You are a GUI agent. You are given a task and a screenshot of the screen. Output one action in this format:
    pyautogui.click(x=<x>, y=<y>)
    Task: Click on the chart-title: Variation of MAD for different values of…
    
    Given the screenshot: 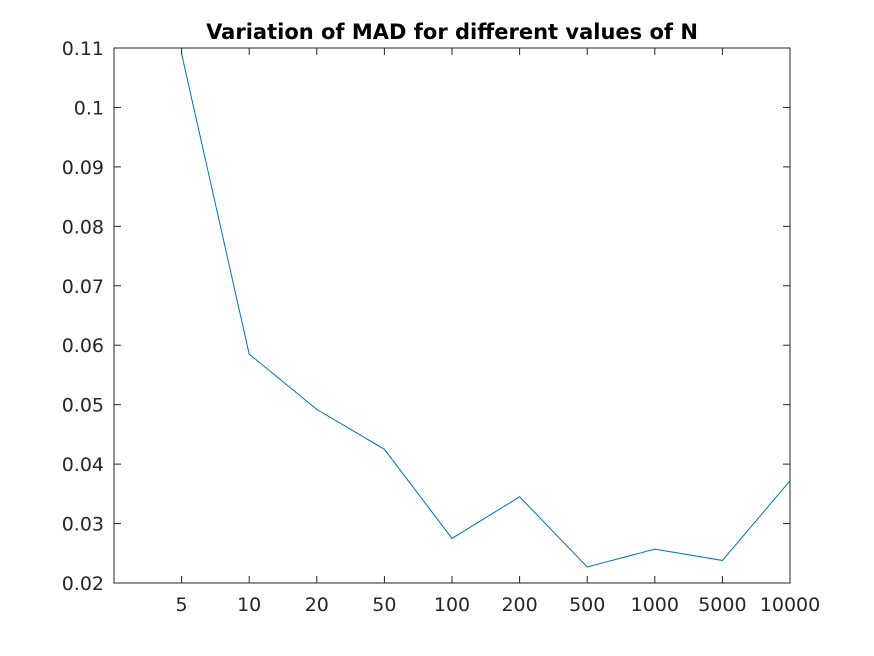 What is the action you would take?
    pyautogui.click(x=452, y=32)
    